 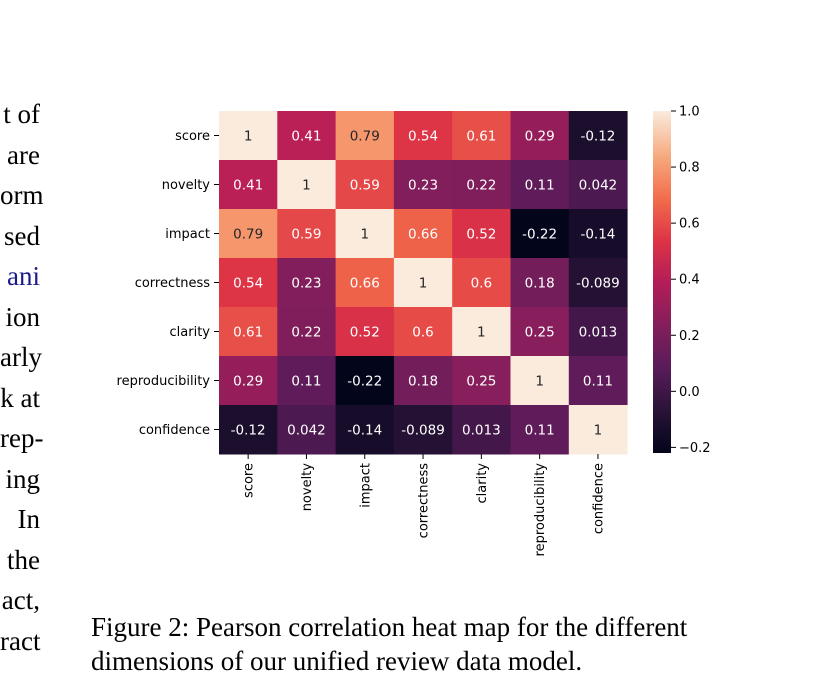 I want to click on column-tick-label: novelty, so click(x=307, y=487).